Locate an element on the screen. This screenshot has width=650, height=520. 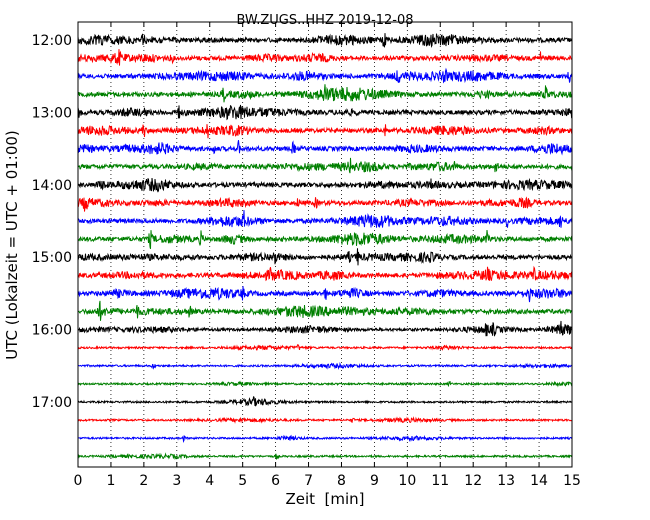
y-tick-label: 17:00 is located at coordinates (52, 403).